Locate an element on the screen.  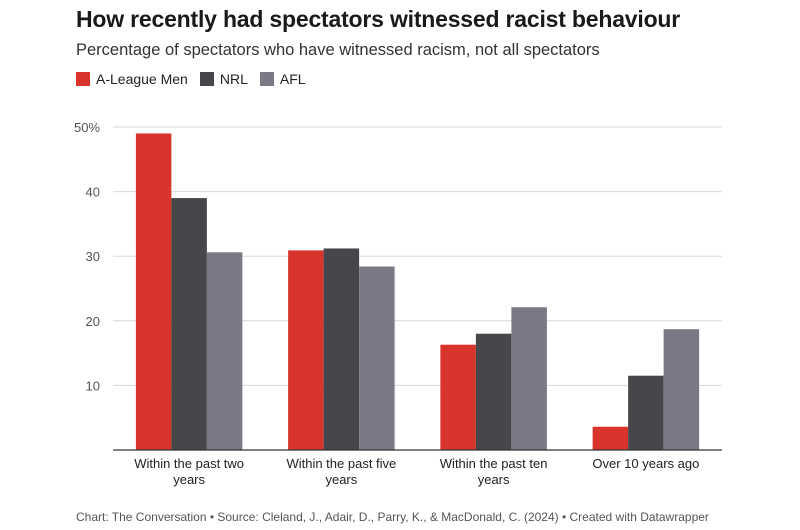
y-tick-label: 20 is located at coordinates (93, 321).